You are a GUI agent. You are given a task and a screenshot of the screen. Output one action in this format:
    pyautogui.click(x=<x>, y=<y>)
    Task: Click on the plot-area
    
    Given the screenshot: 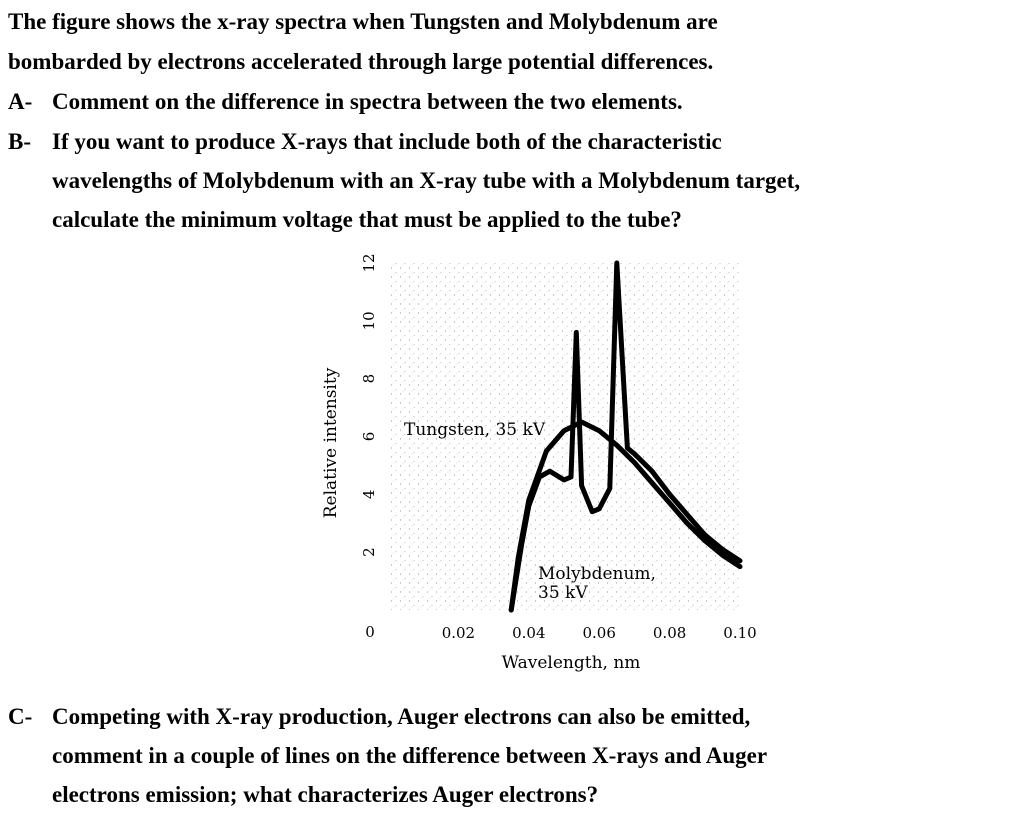 What is the action you would take?
    pyautogui.click(x=564, y=436)
    